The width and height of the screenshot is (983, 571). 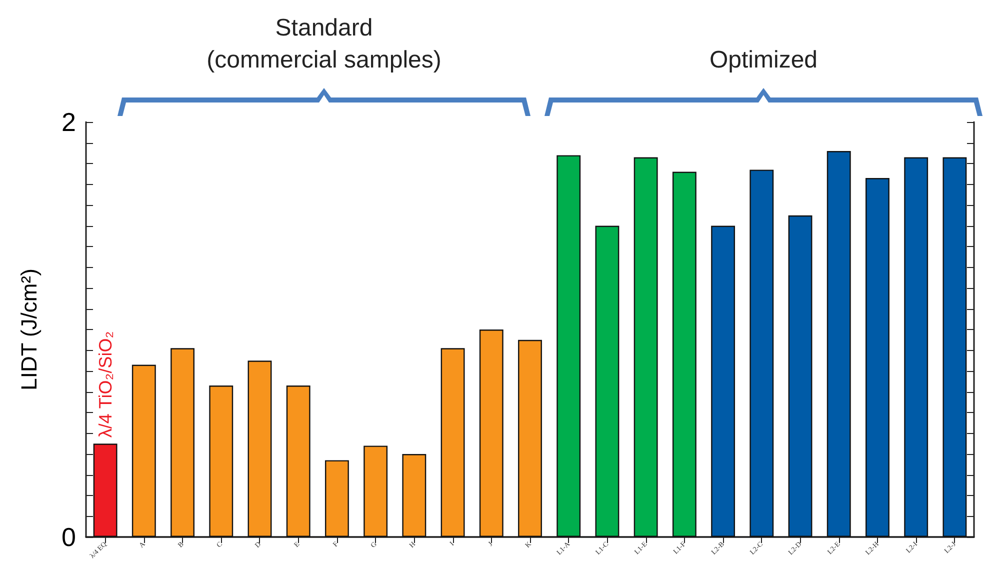 I want to click on text: Optimized, so click(x=763, y=60).